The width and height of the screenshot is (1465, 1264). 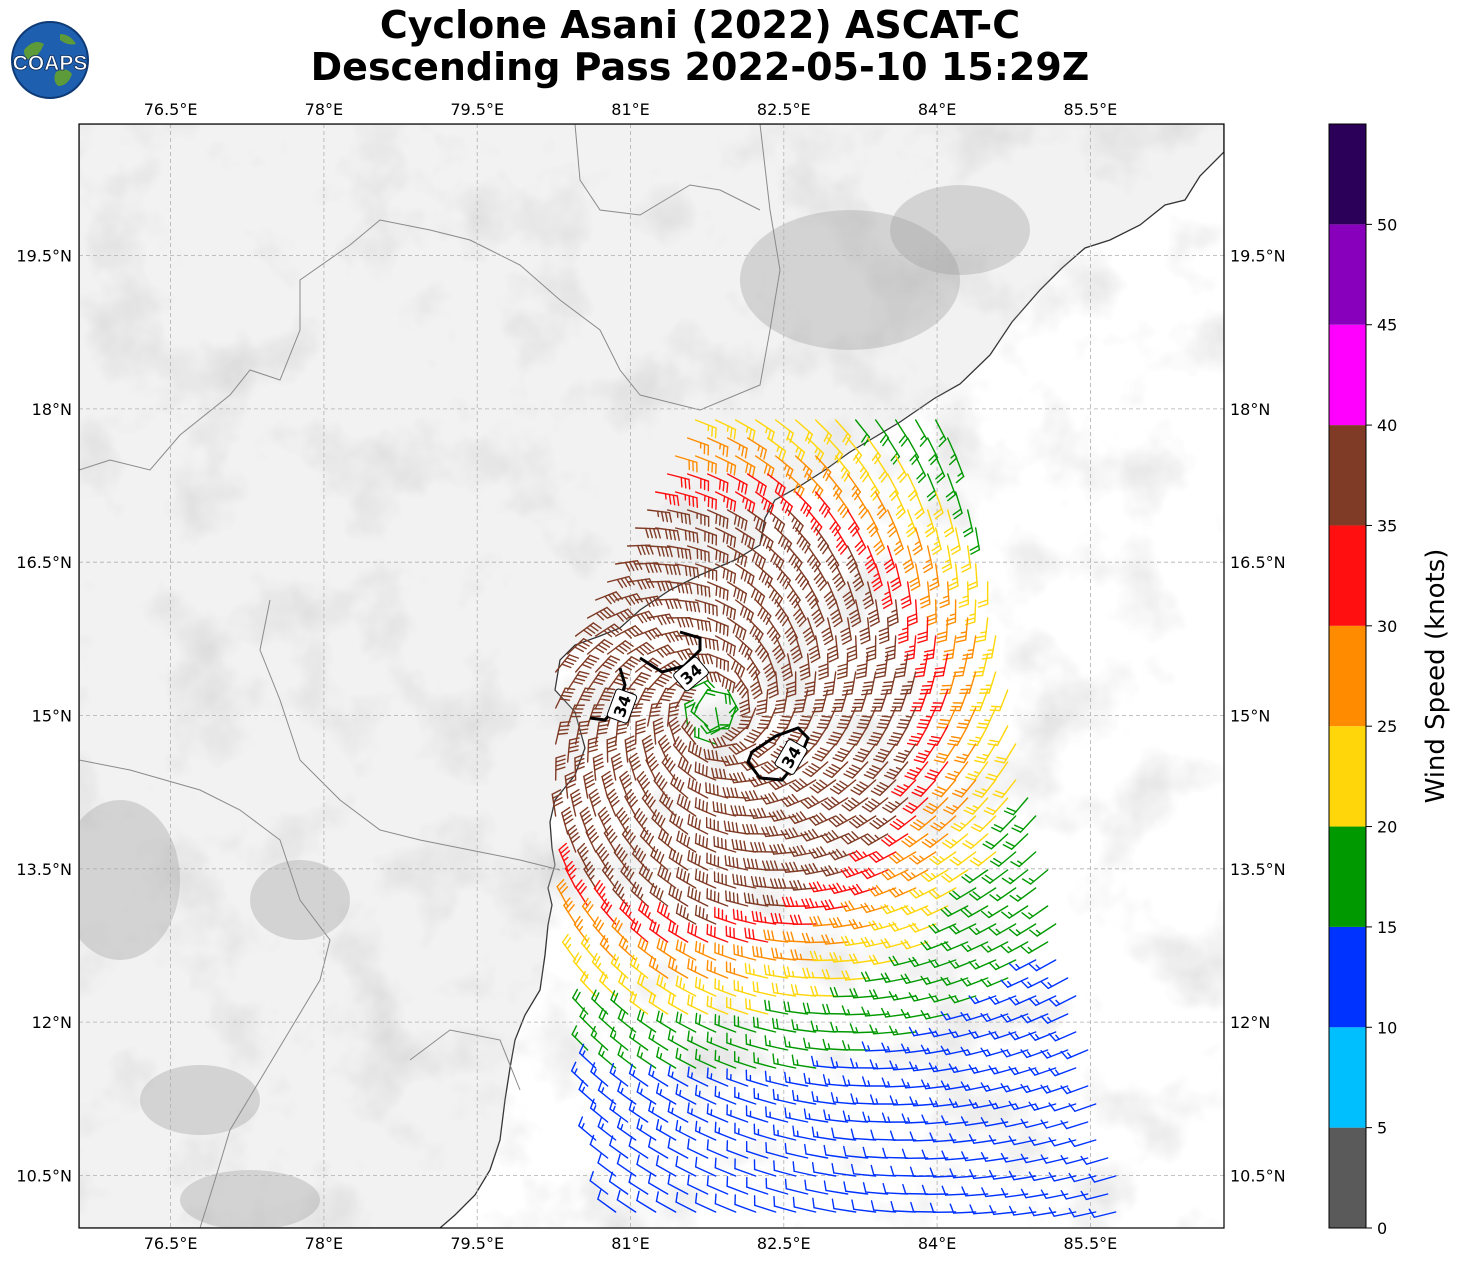 What do you see at coordinates (1387, 325) in the screenshot?
I see `colorbar-tick-label: 45` at bounding box center [1387, 325].